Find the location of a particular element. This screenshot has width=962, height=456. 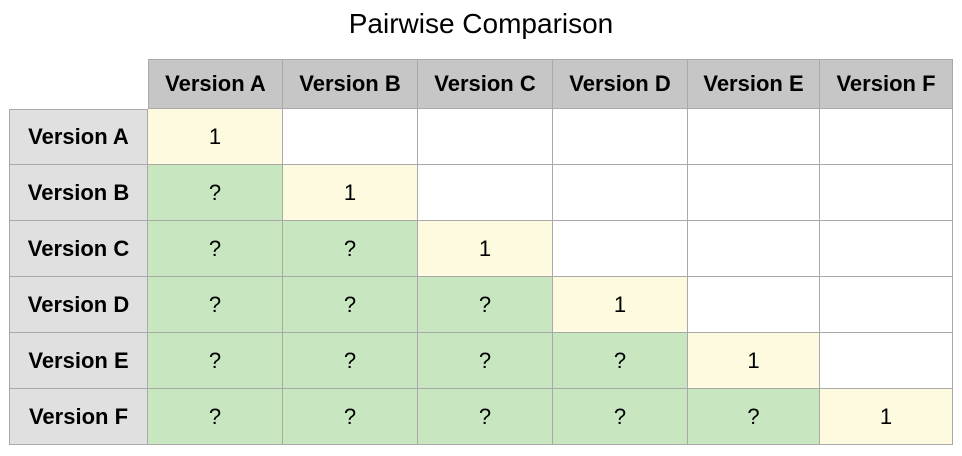

row-header: Version E is located at coordinates (78, 361).